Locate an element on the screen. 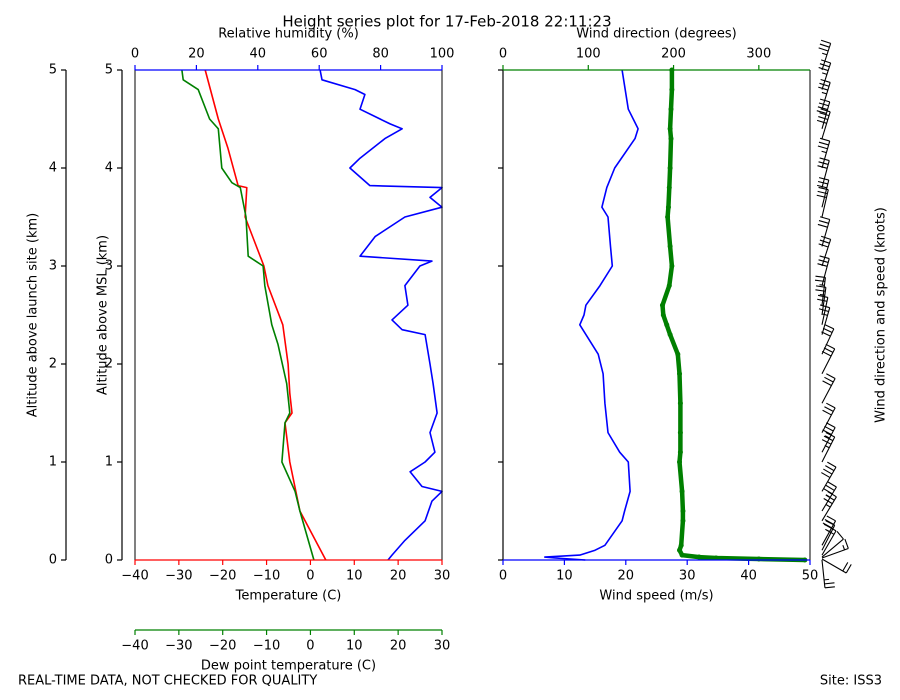 This screenshot has width=900, height=700. site-label: Site: ISS3 is located at coordinates (851, 681).